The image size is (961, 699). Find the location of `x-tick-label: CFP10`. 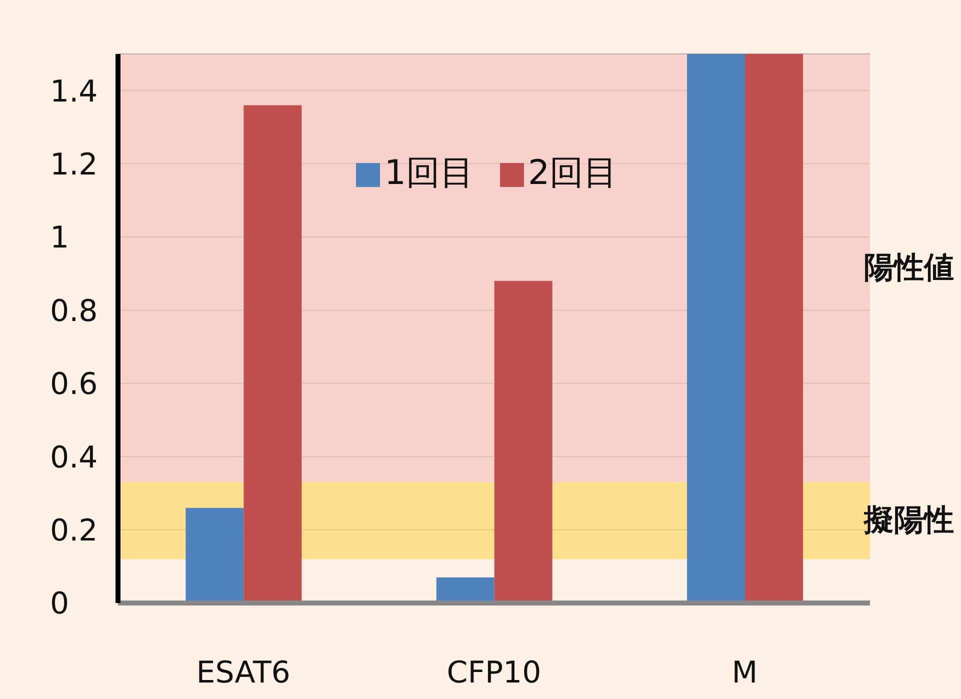

x-tick-label: CFP10 is located at coordinates (494, 672).